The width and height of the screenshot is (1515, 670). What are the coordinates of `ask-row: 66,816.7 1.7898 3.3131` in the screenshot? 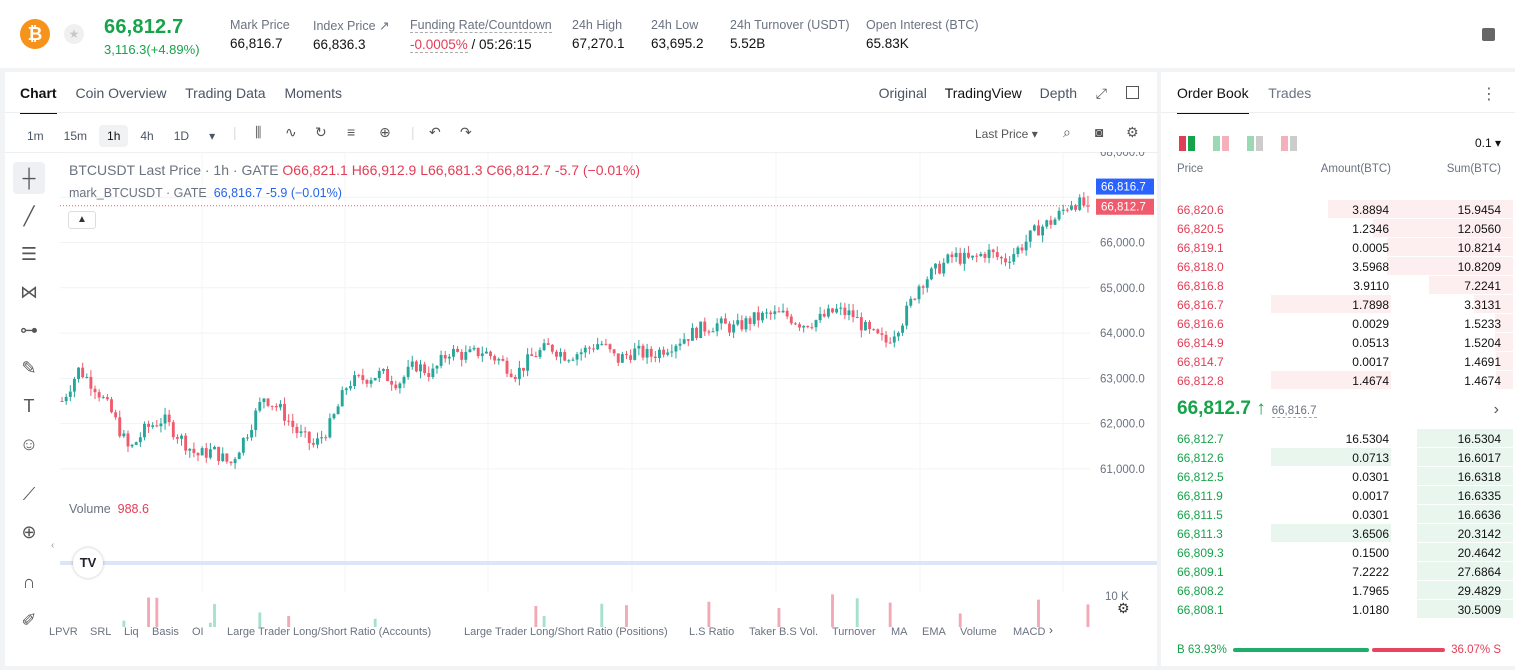 It's located at (1338, 304).